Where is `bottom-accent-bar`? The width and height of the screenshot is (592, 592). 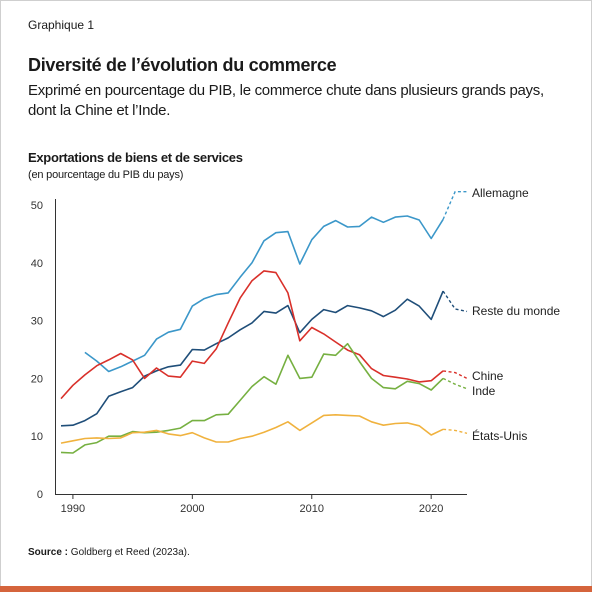 bottom-accent-bar is located at coordinates (296, 589).